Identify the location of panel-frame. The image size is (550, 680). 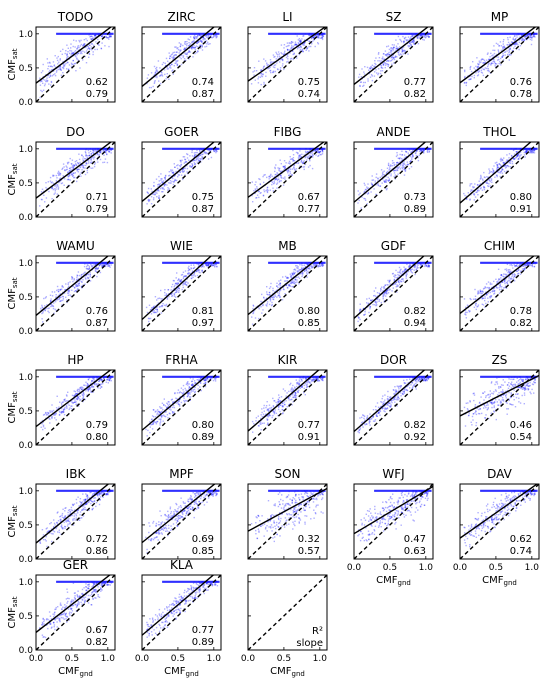
(499, 64).